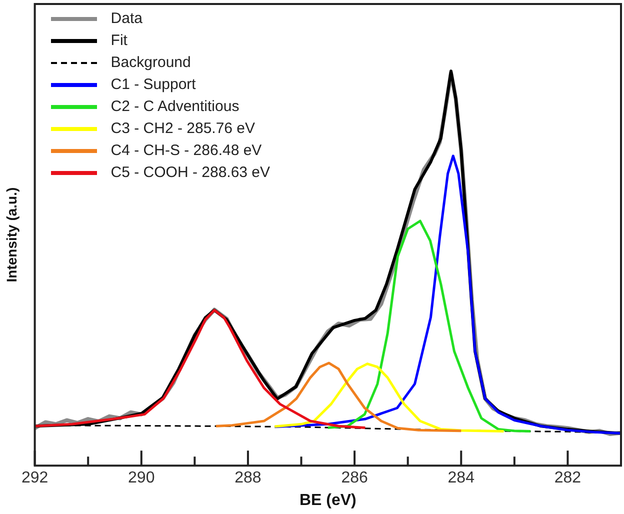 The height and width of the screenshot is (514, 624). What do you see at coordinates (119, 41) in the screenshot?
I see `legend-label: Fit` at bounding box center [119, 41].